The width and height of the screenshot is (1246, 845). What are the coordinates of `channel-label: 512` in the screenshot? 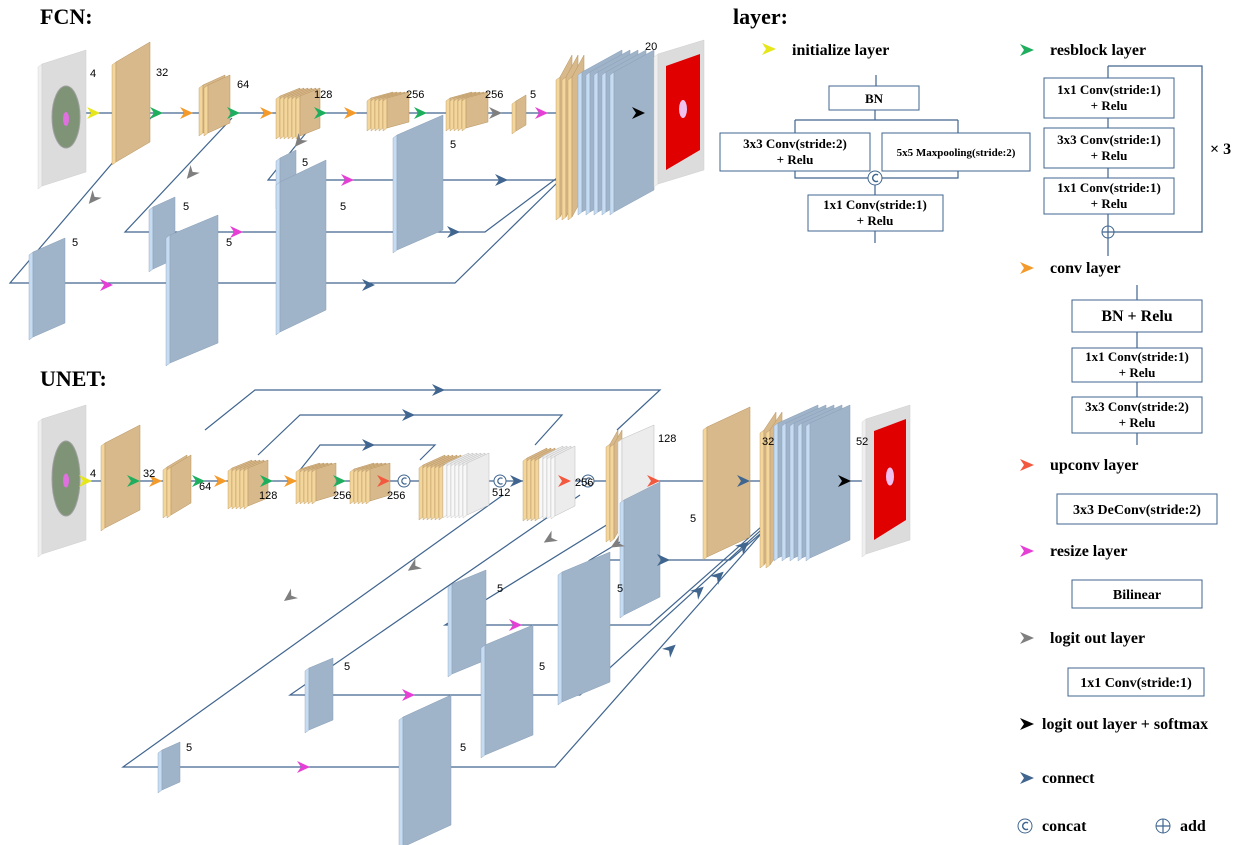 It's located at (501, 493).